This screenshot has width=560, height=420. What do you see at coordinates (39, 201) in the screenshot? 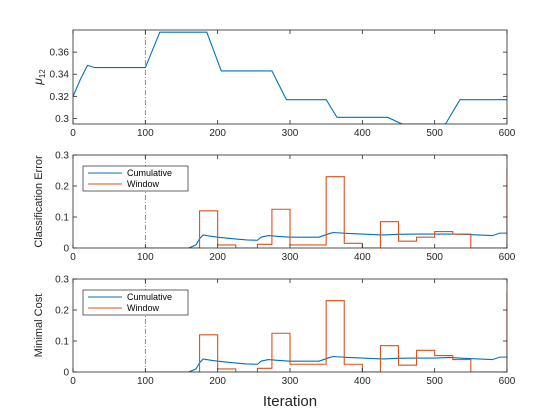
I see `y-axis-label: Classification Error` at bounding box center [39, 201].